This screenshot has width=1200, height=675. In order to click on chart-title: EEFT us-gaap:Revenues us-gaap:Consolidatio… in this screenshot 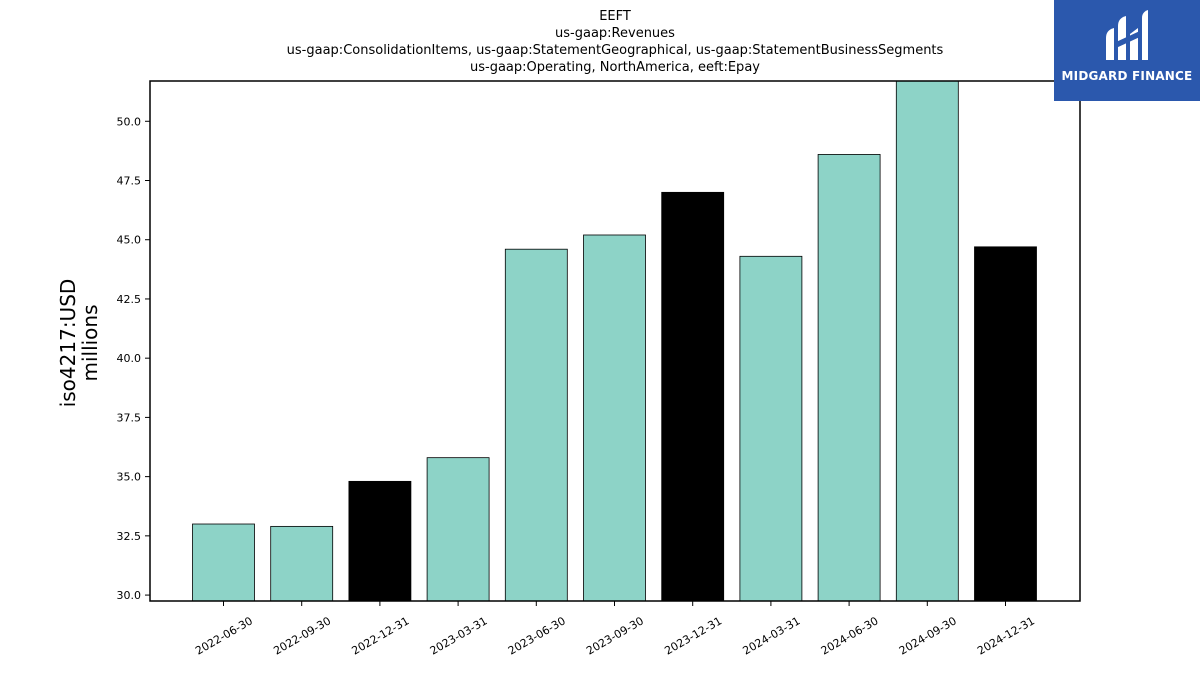, I will do `click(615, 42)`.